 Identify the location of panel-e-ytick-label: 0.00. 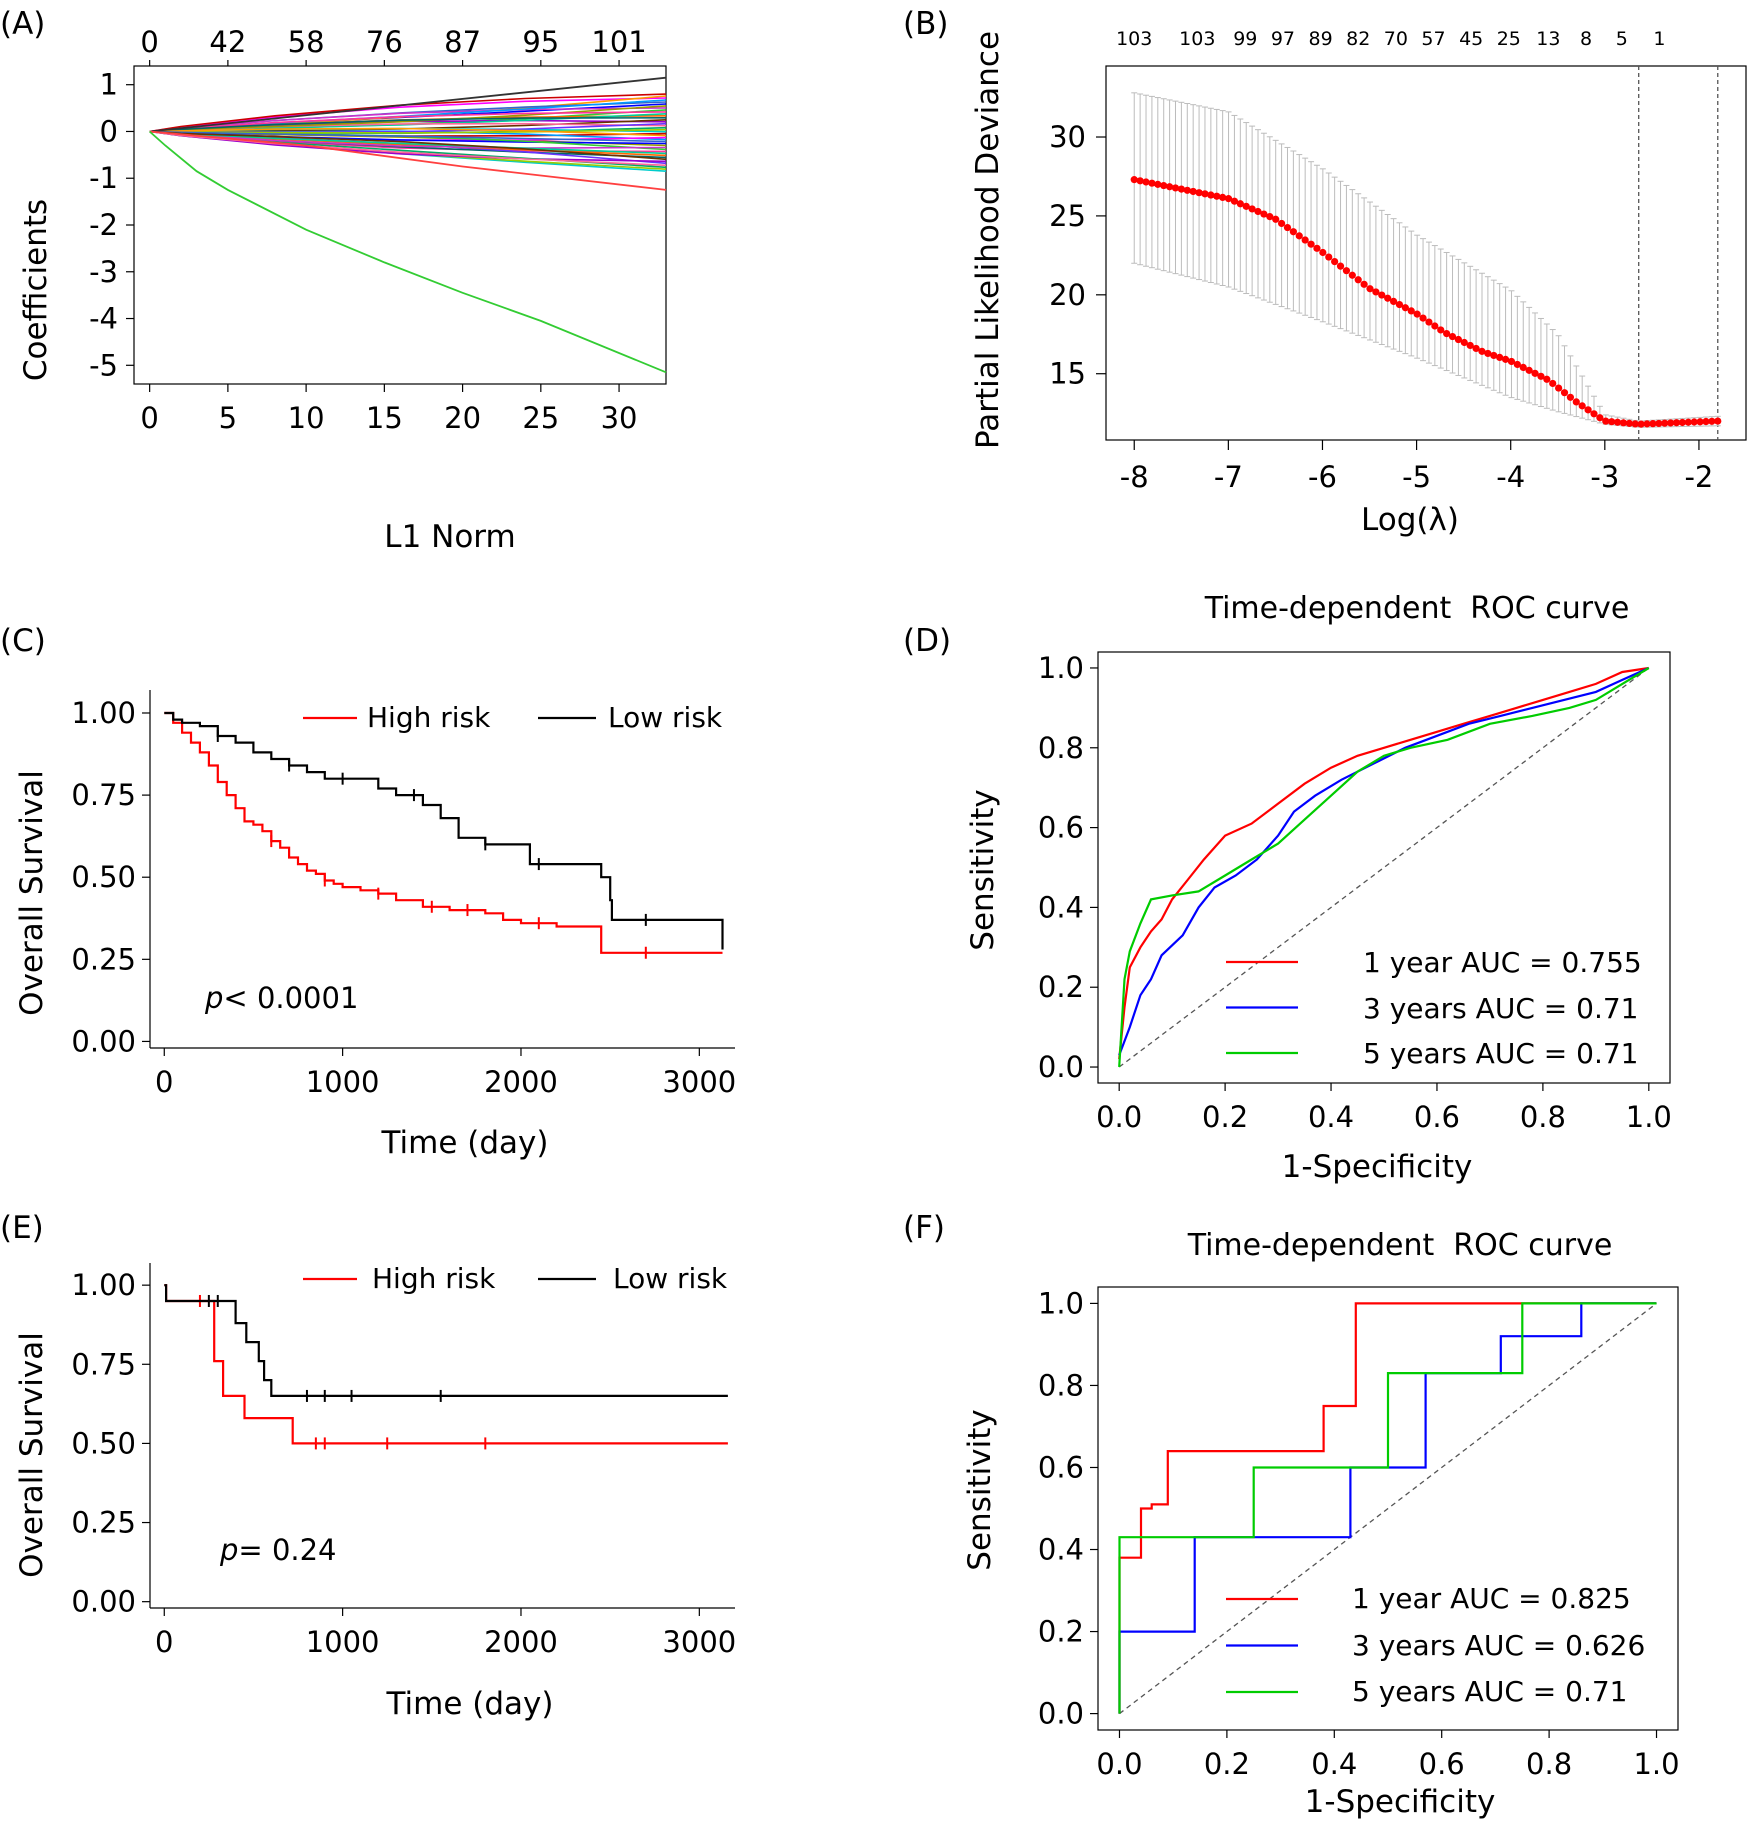
(103, 1602).